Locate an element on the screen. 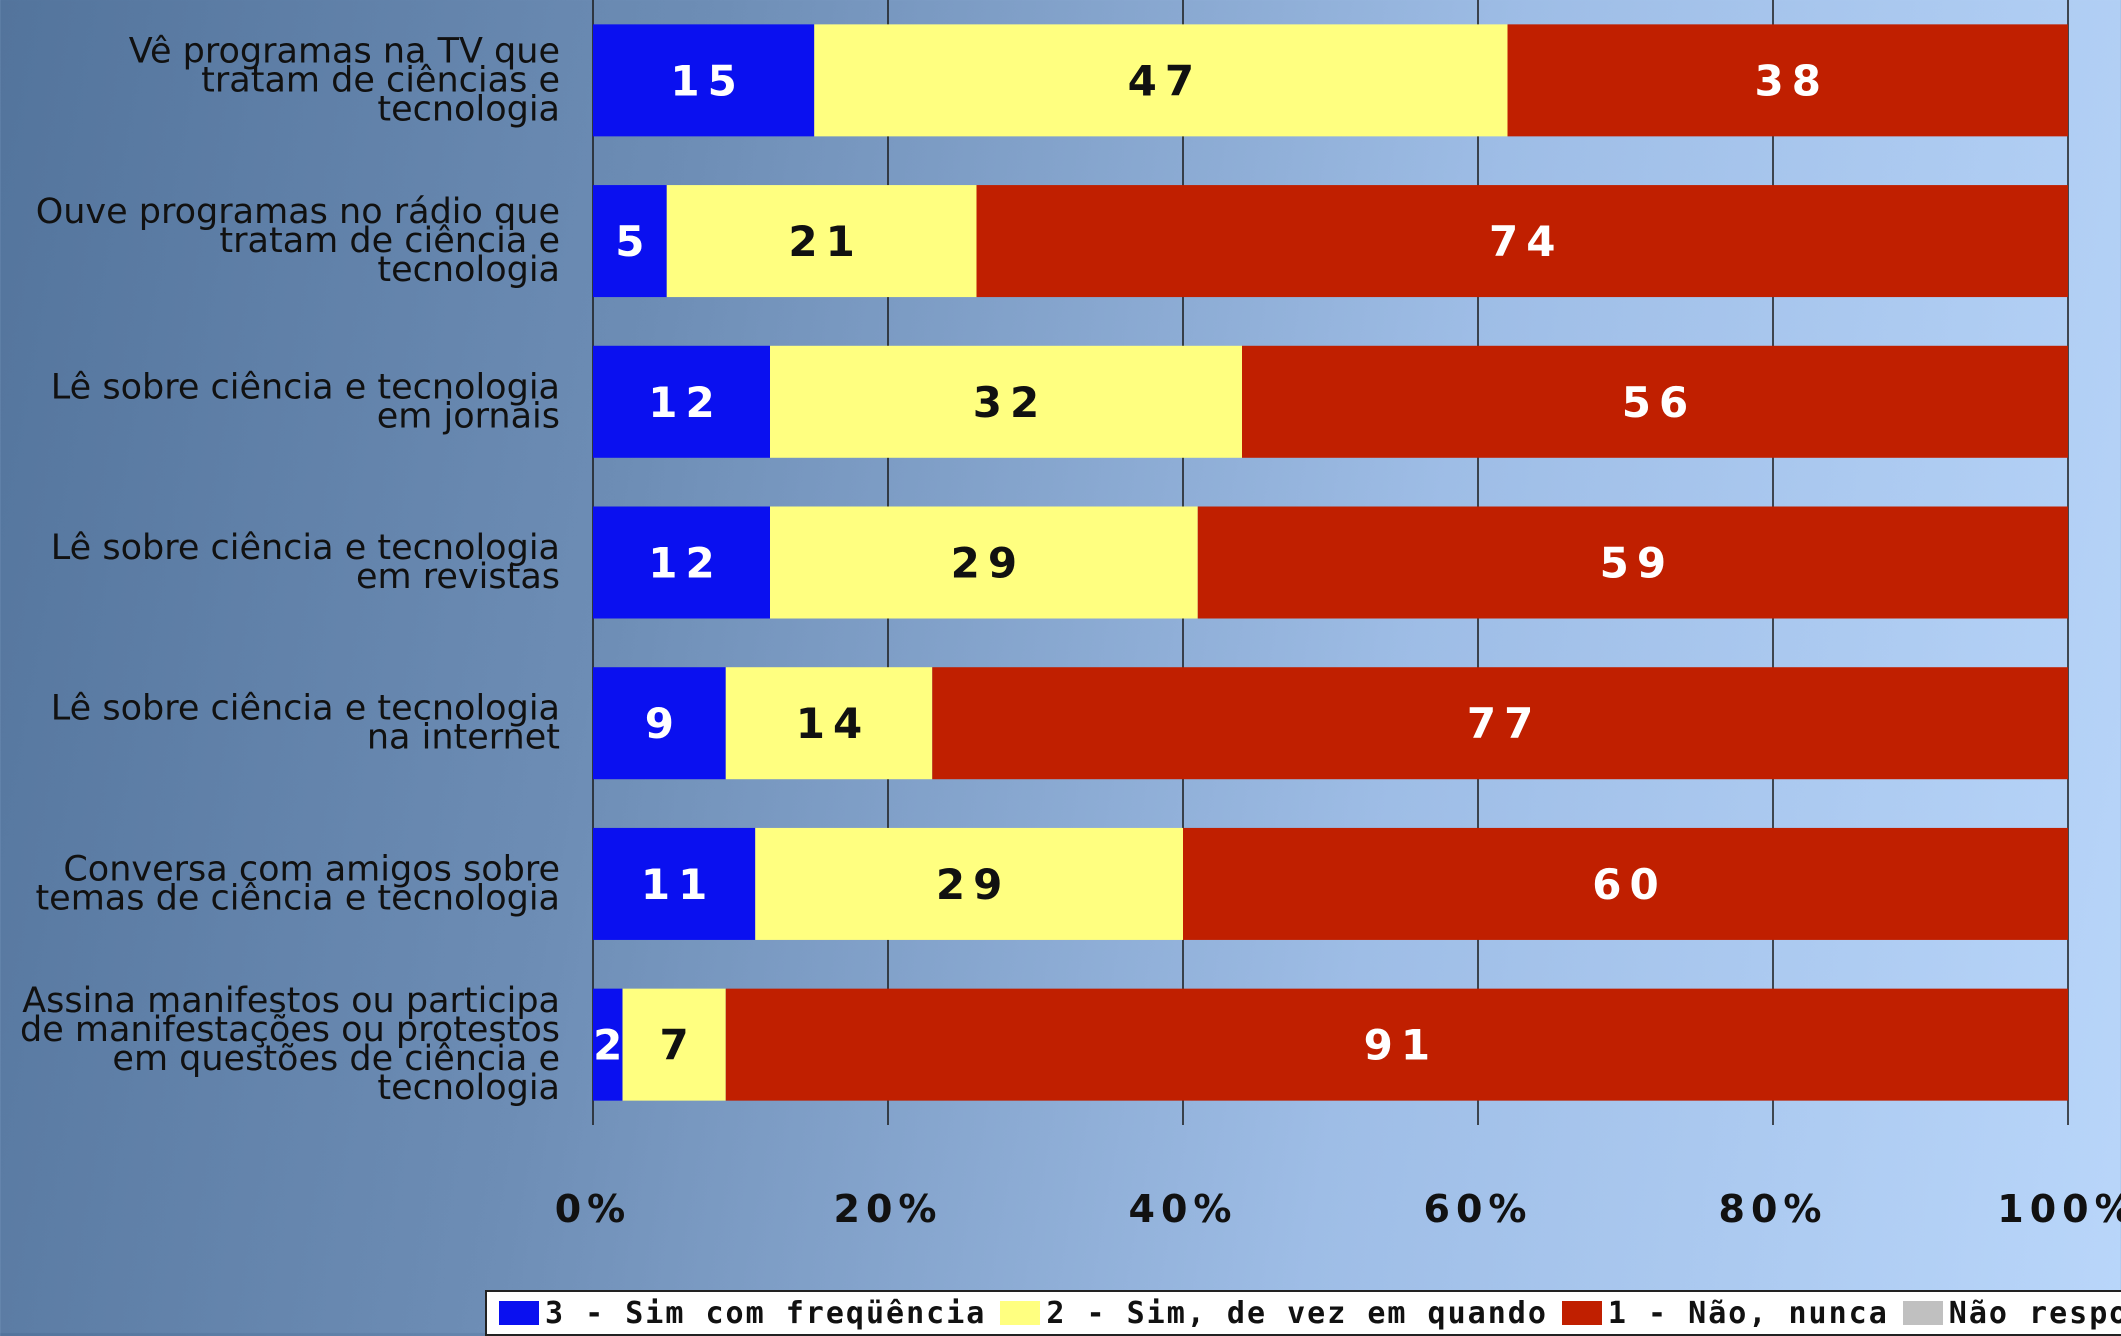 The width and height of the screenshot is (2121, 1336). legend-label: 2 - Sim, de vez em quando is located at coordinates (1297, 1313).